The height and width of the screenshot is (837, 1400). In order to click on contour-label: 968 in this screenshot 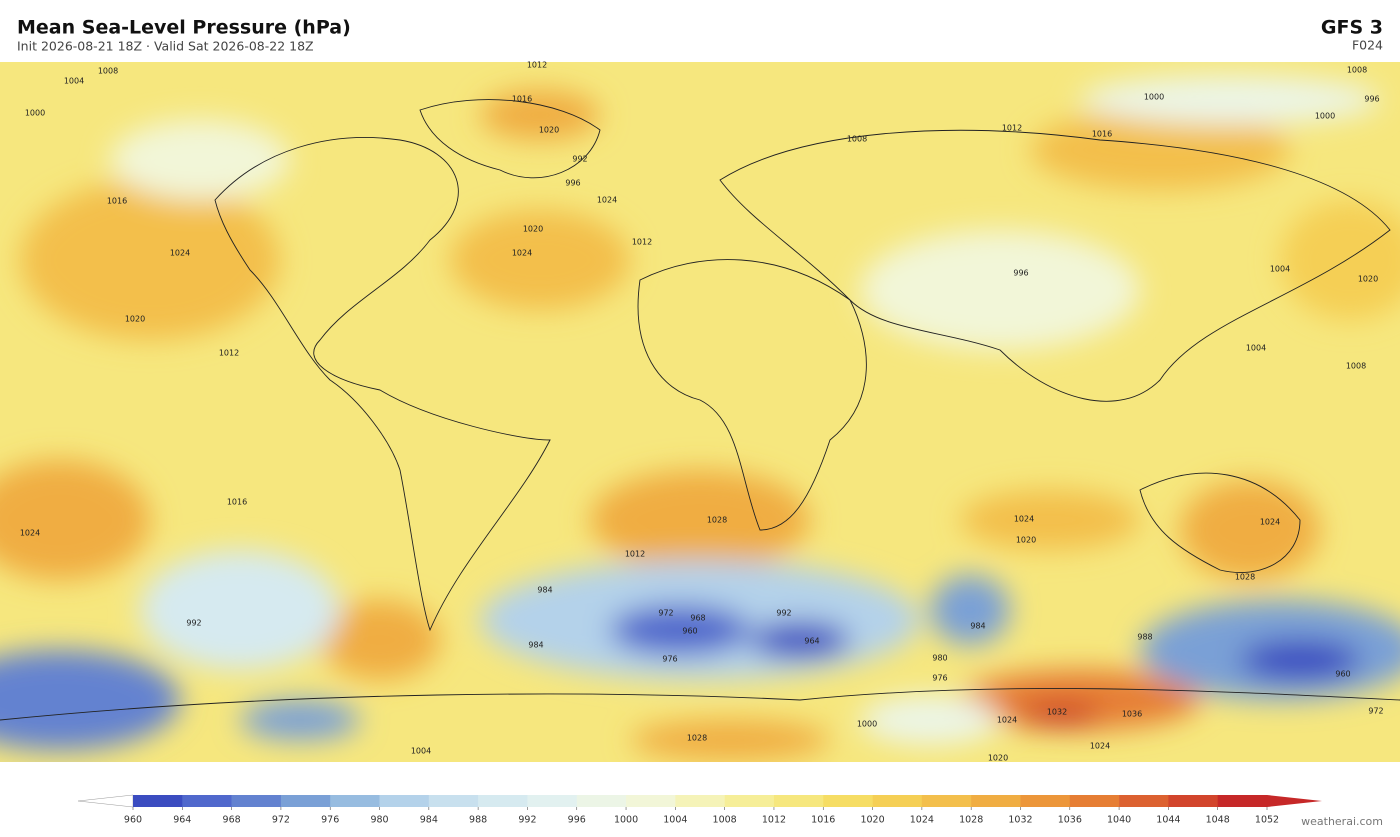, I will do `click(697, 618)`.